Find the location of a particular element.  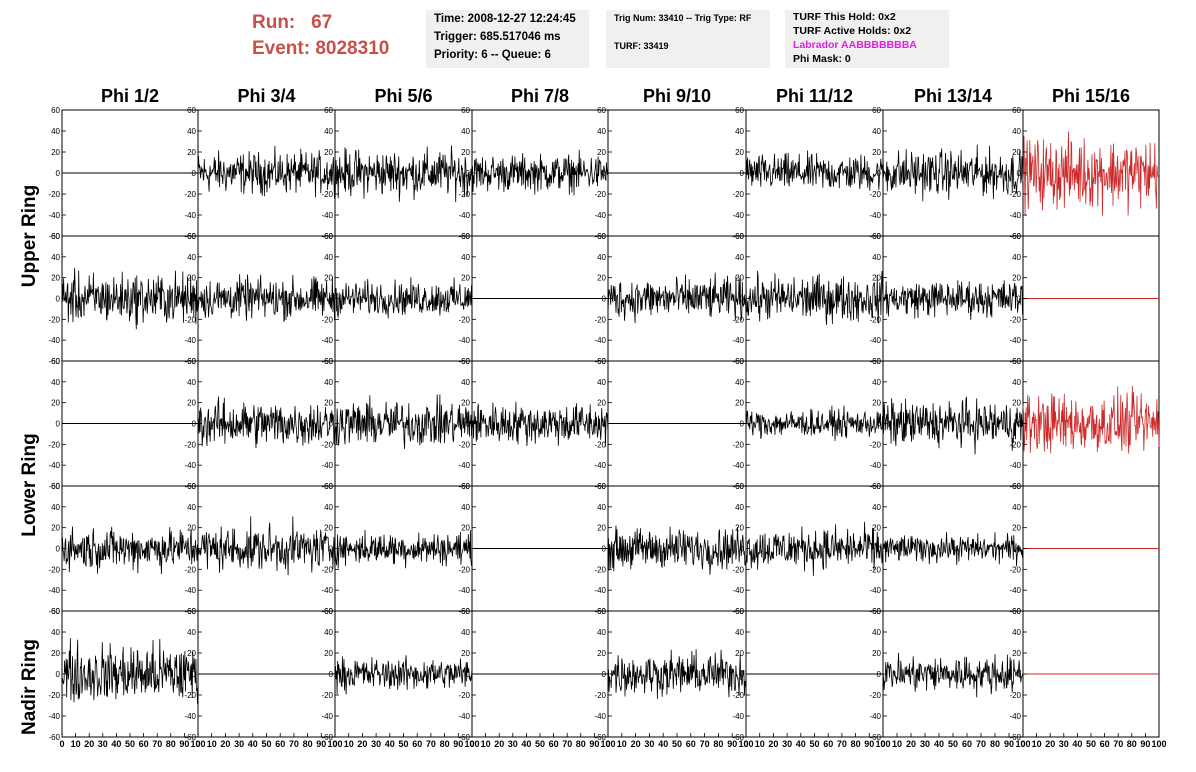

y-tick-label: -60 is located at coordinates (875, 737).